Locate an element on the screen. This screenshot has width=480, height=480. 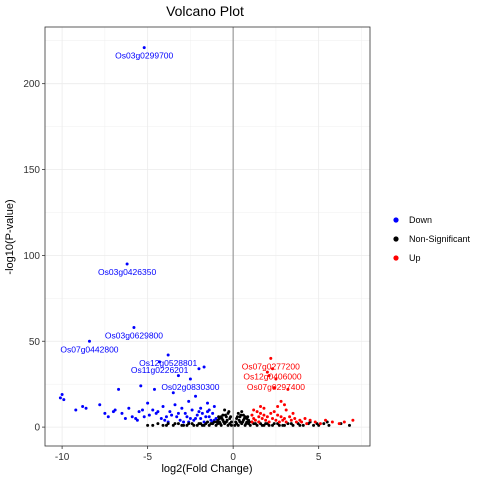
y-axis-title: -log10(P-value) is located at coordinates (10, 236).